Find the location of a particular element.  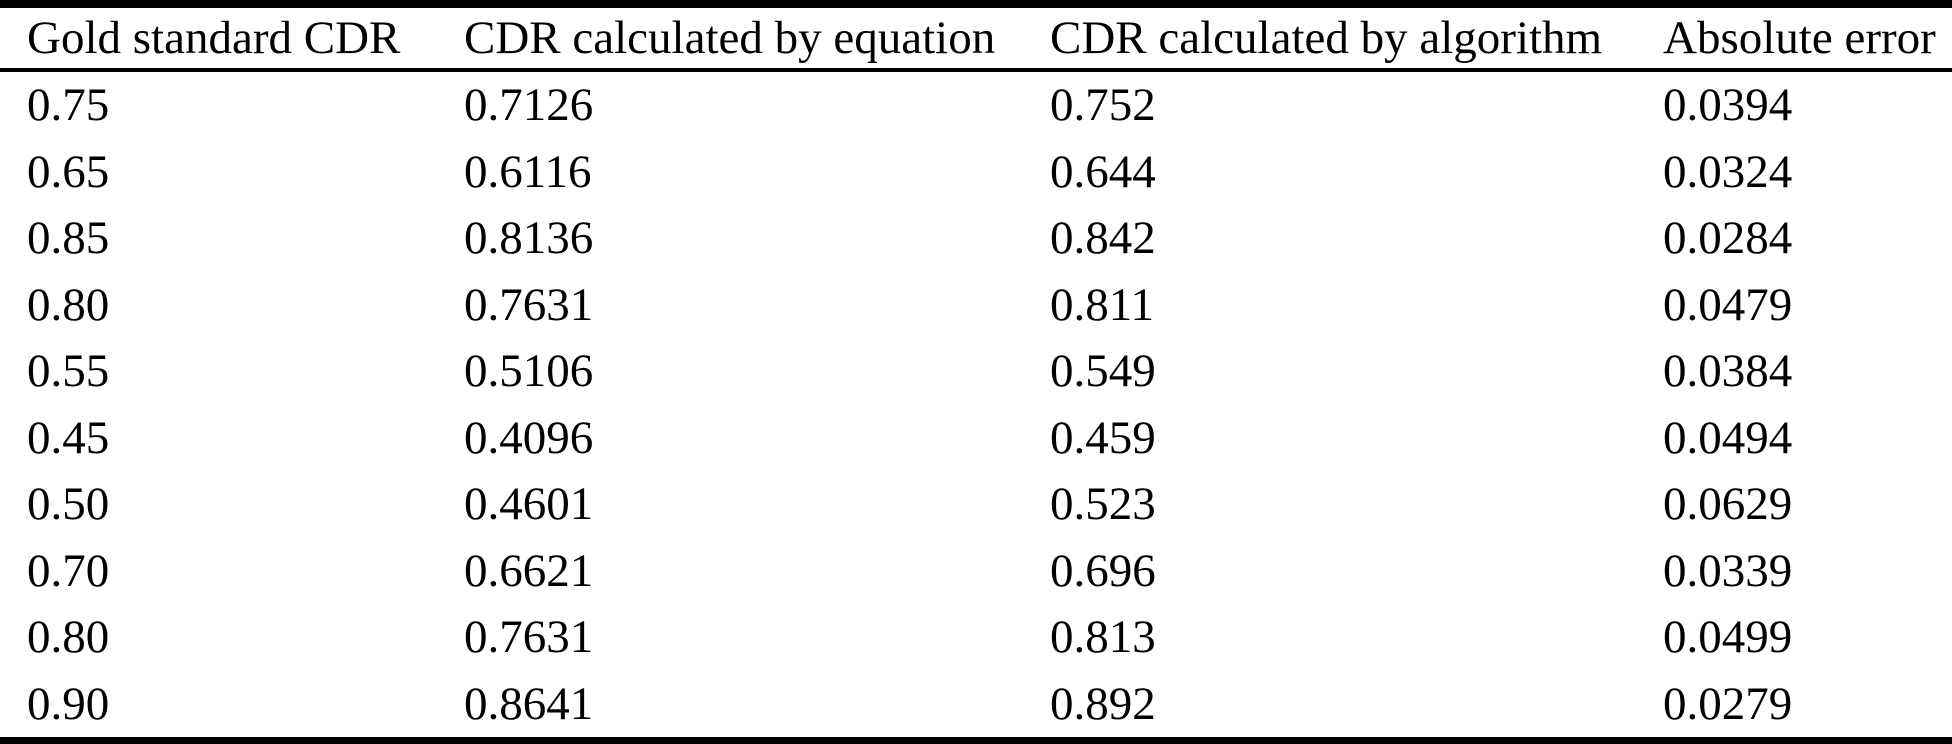

cell: 0.6621 is located at coordinates (529, 570).